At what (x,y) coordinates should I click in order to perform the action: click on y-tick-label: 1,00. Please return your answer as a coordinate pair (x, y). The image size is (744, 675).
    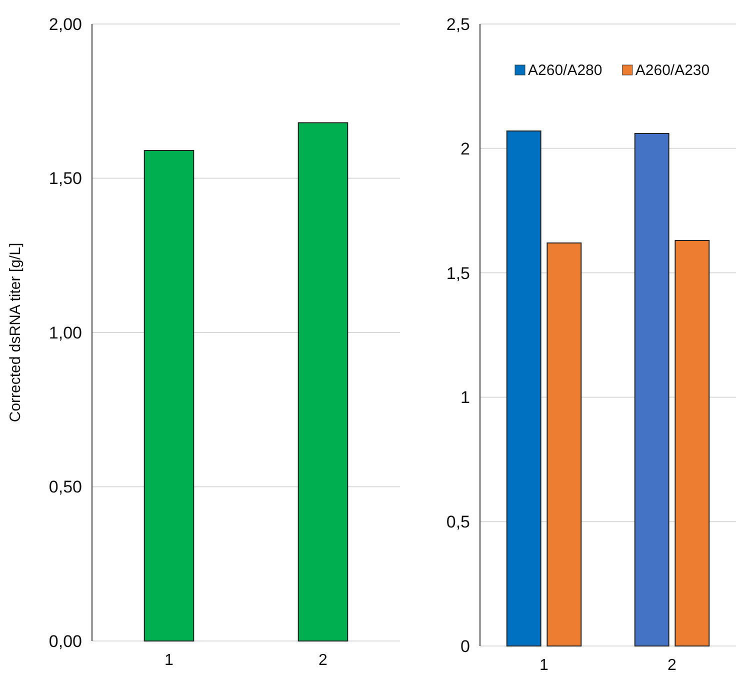
    Looking at the image, I should click on (65, 332).